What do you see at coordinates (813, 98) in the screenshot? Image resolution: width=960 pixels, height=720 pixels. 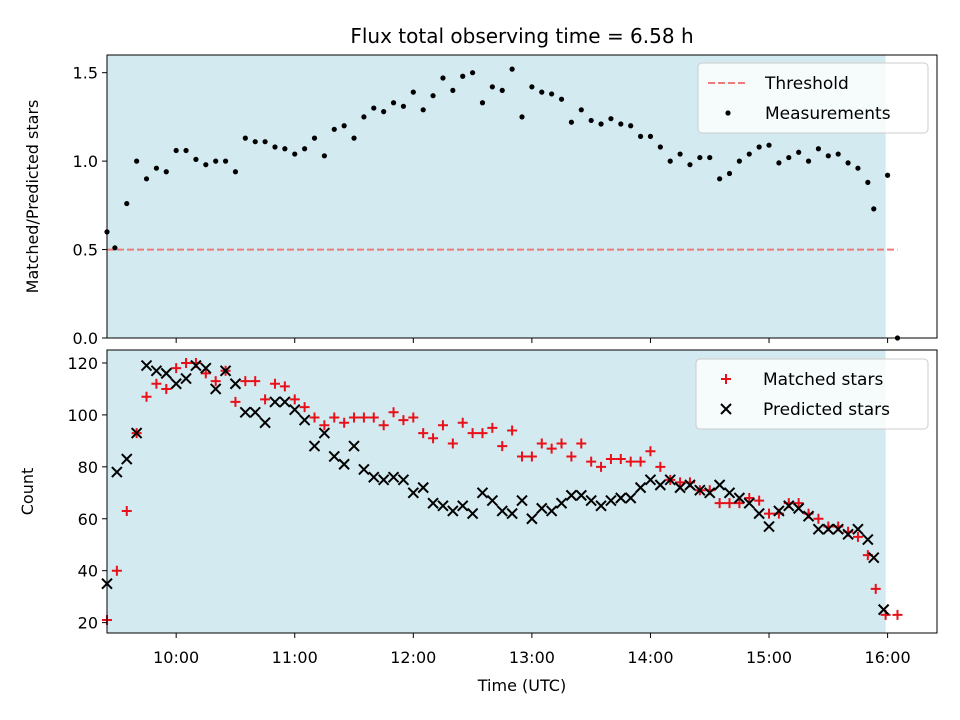 I see `legend: Threshold Measurements` at bounding box center [813, 98].